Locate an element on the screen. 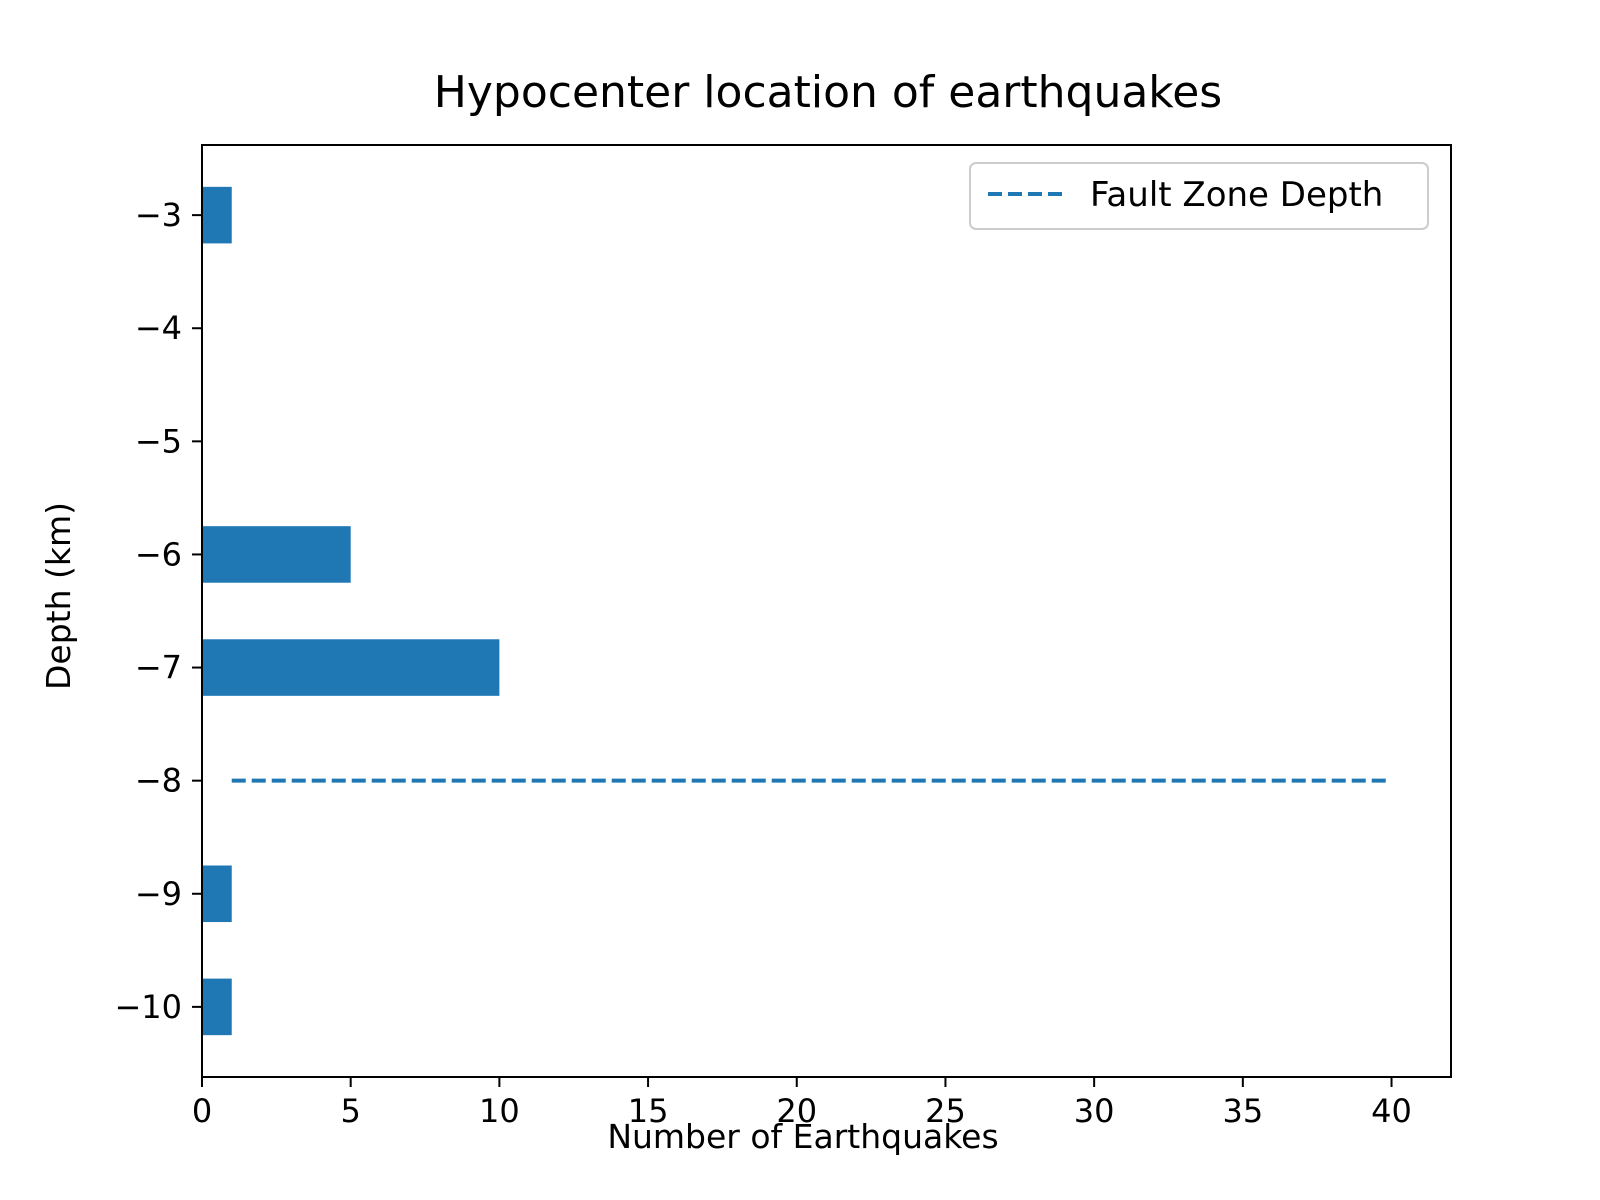 The image size is (1600, 1200). x-tick-label: 20 is located at coordinates (796, 1111).